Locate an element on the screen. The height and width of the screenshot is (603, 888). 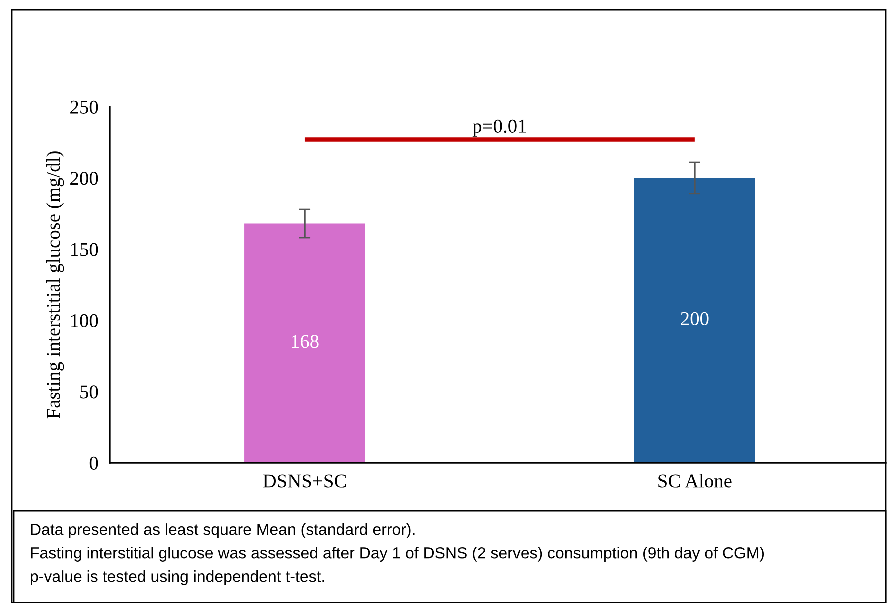
annotation: p=0.01 is located at coordinates (499, 128).